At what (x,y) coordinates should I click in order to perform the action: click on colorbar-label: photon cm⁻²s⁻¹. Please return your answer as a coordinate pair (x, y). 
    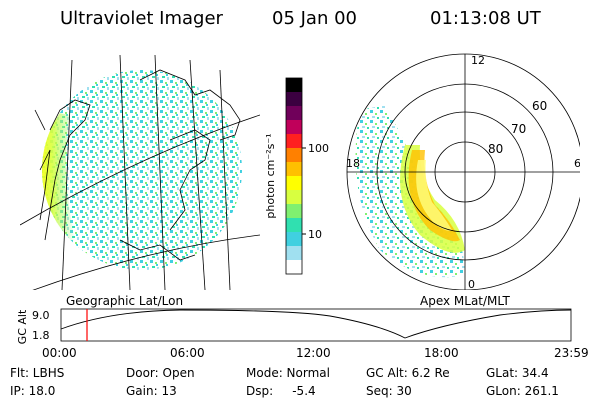
    Looking at the image, I should click on (270, 175).